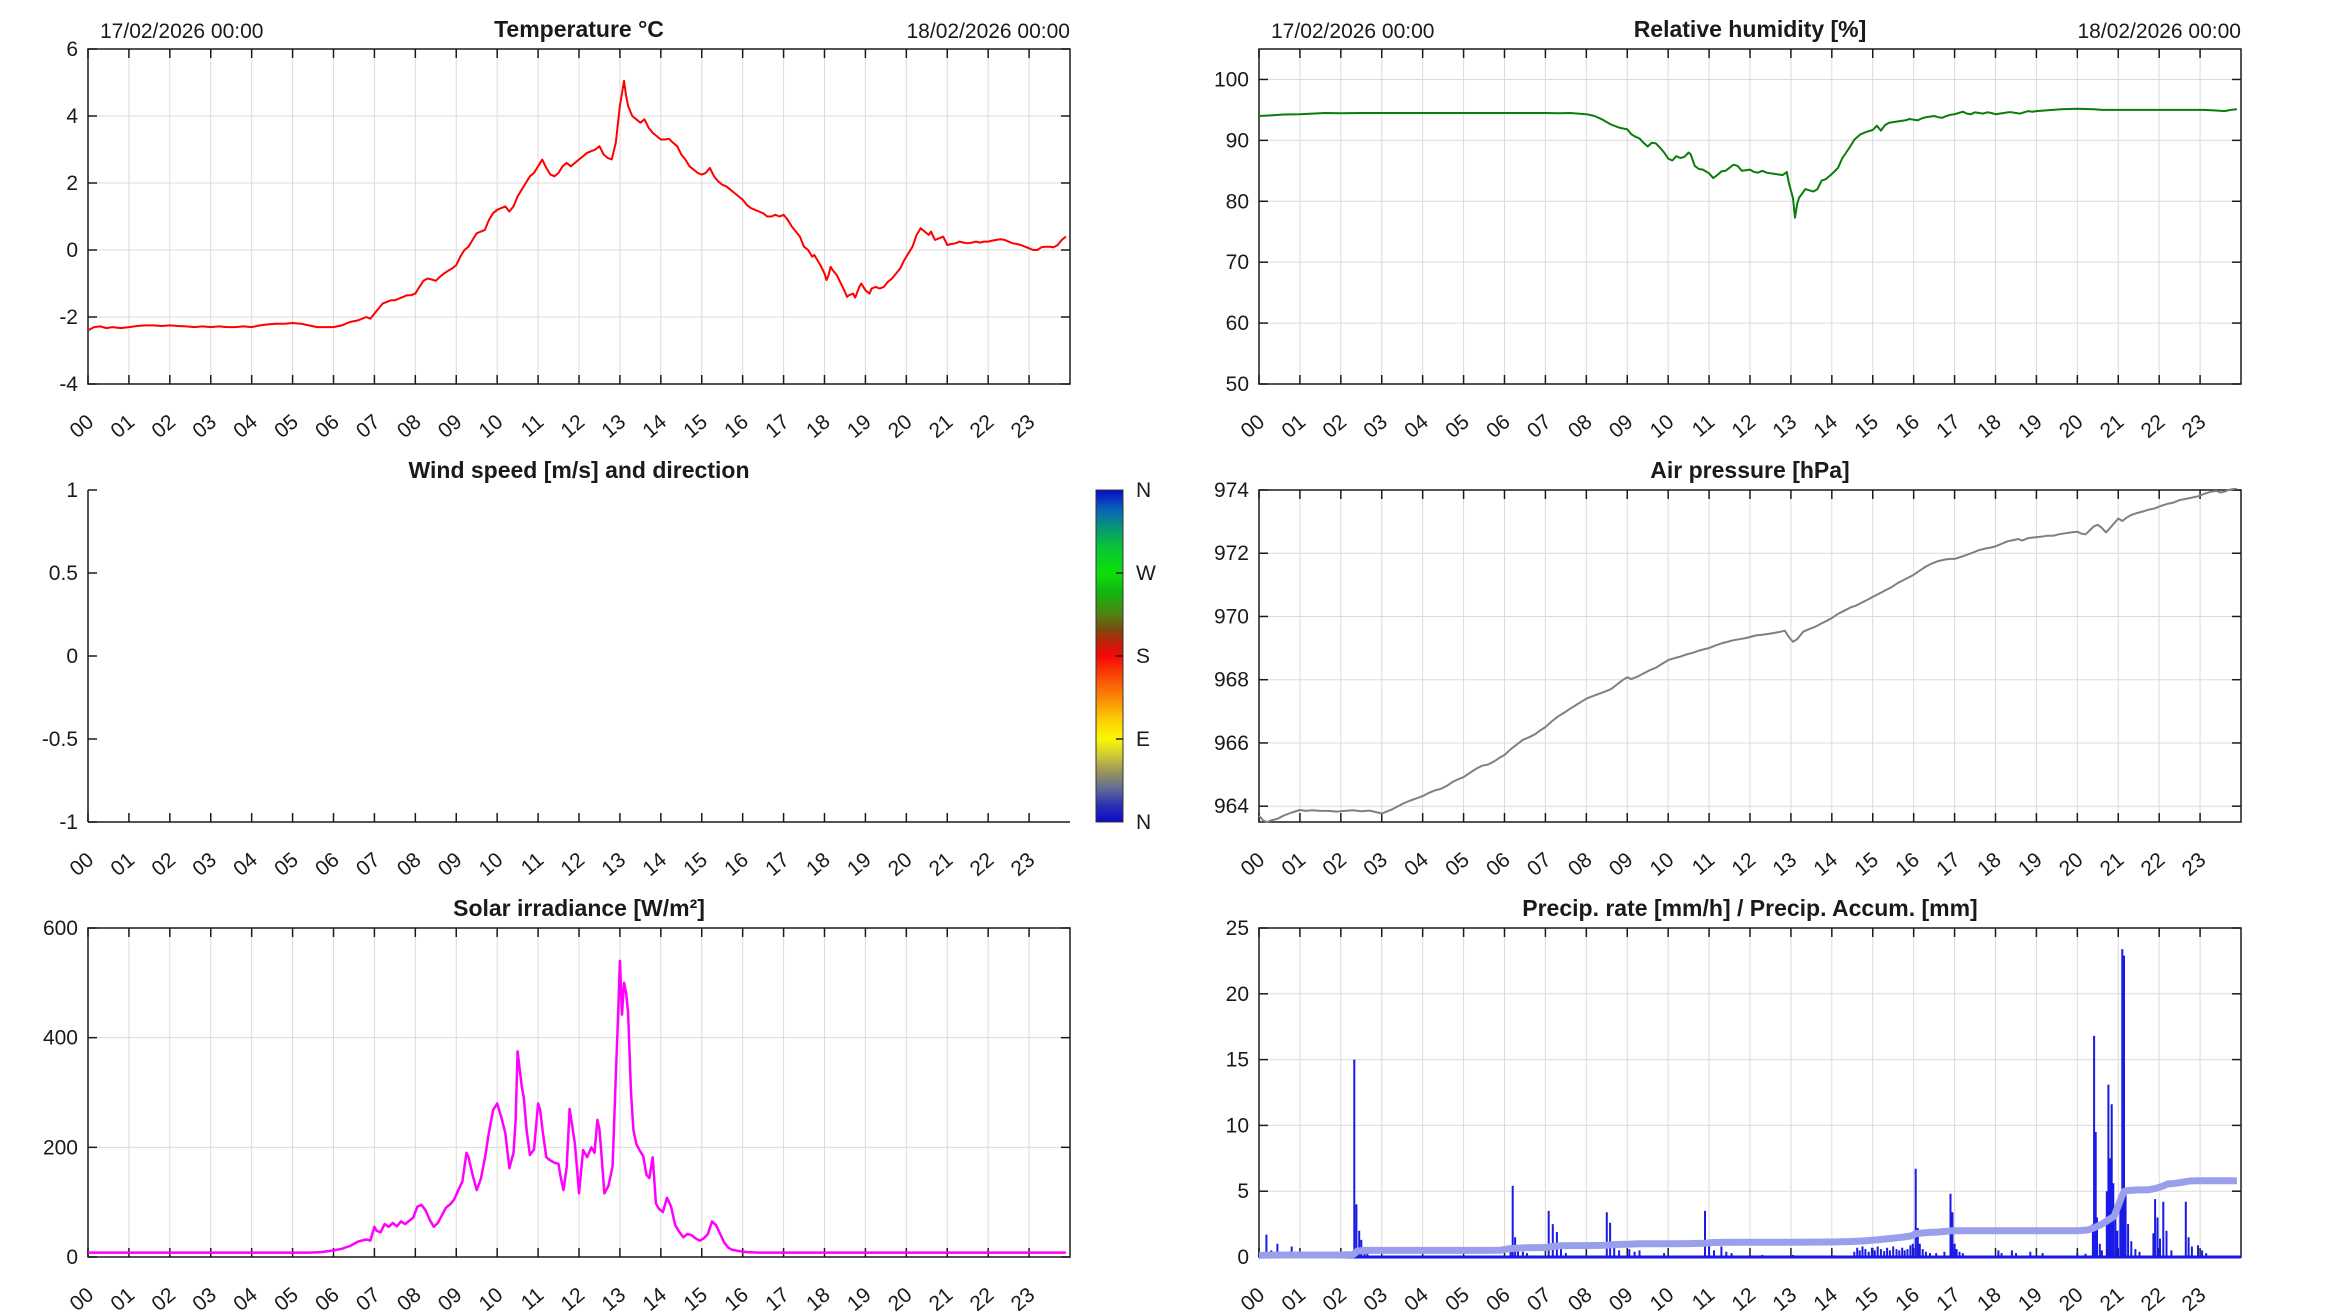 This screenshot has width=2333, height=1313. Describe the element at coordinates (1825, 1298) in the screenshot. I see `x-tick-label: 14` at that location.